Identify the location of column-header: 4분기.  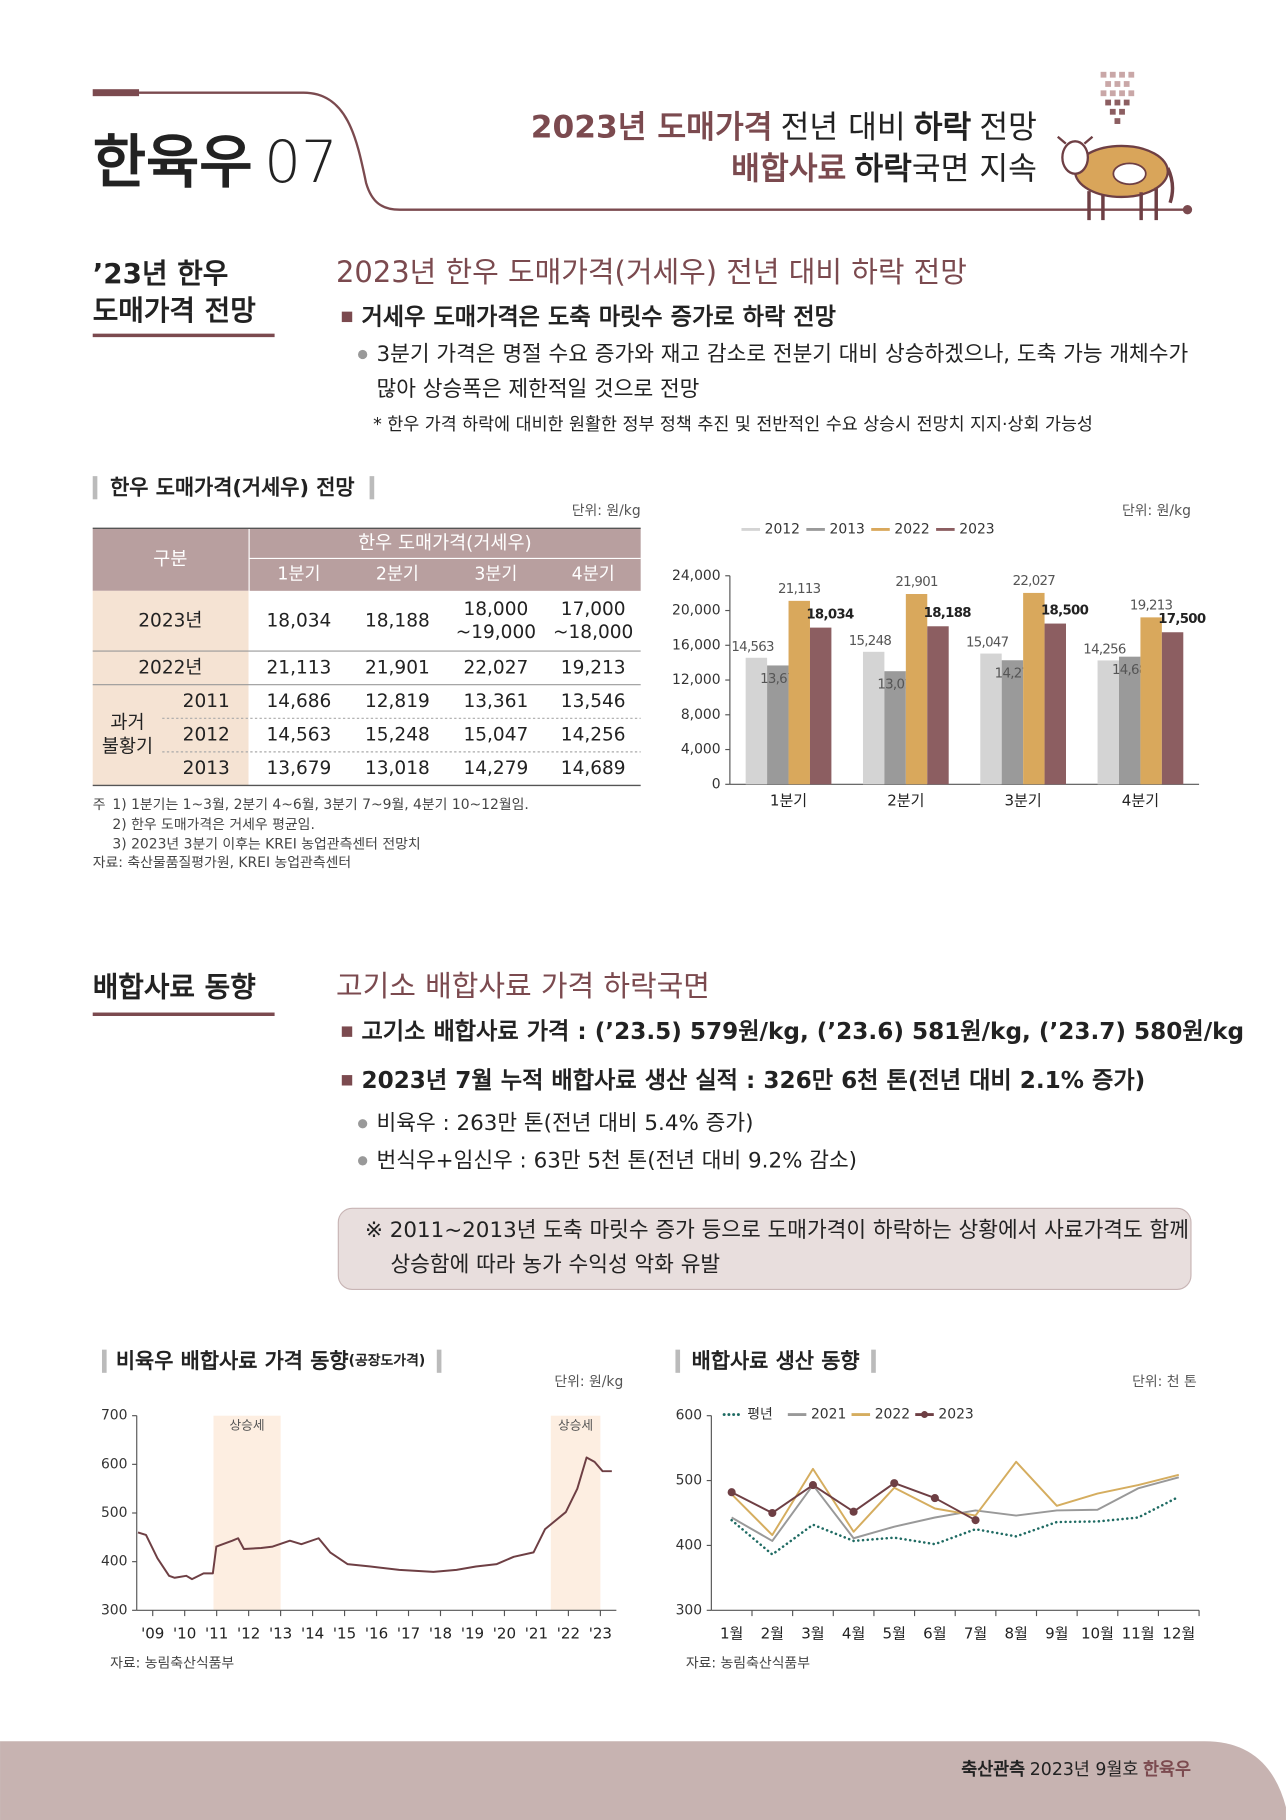
(593, 575).